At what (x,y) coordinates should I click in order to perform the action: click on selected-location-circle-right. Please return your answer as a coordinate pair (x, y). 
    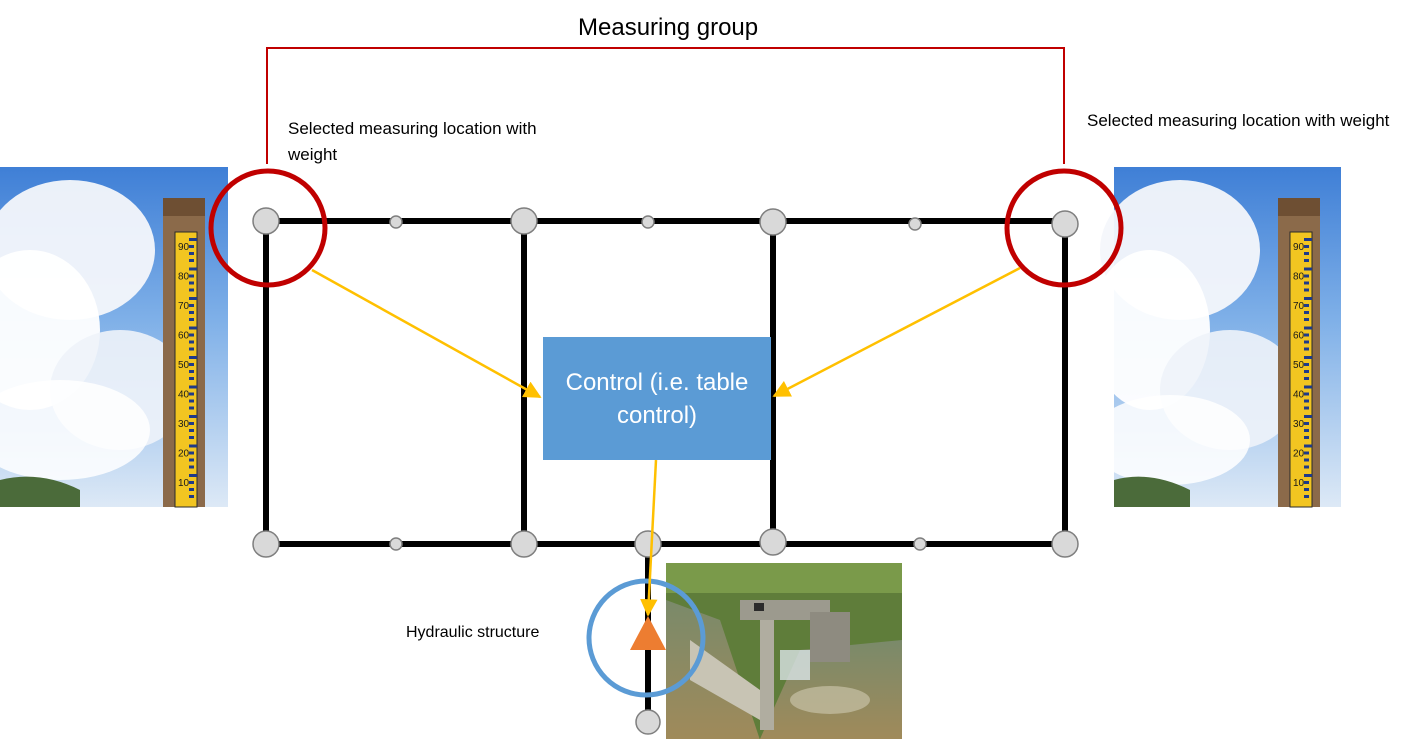
    Looking at the image, I should click on (1064, 228).